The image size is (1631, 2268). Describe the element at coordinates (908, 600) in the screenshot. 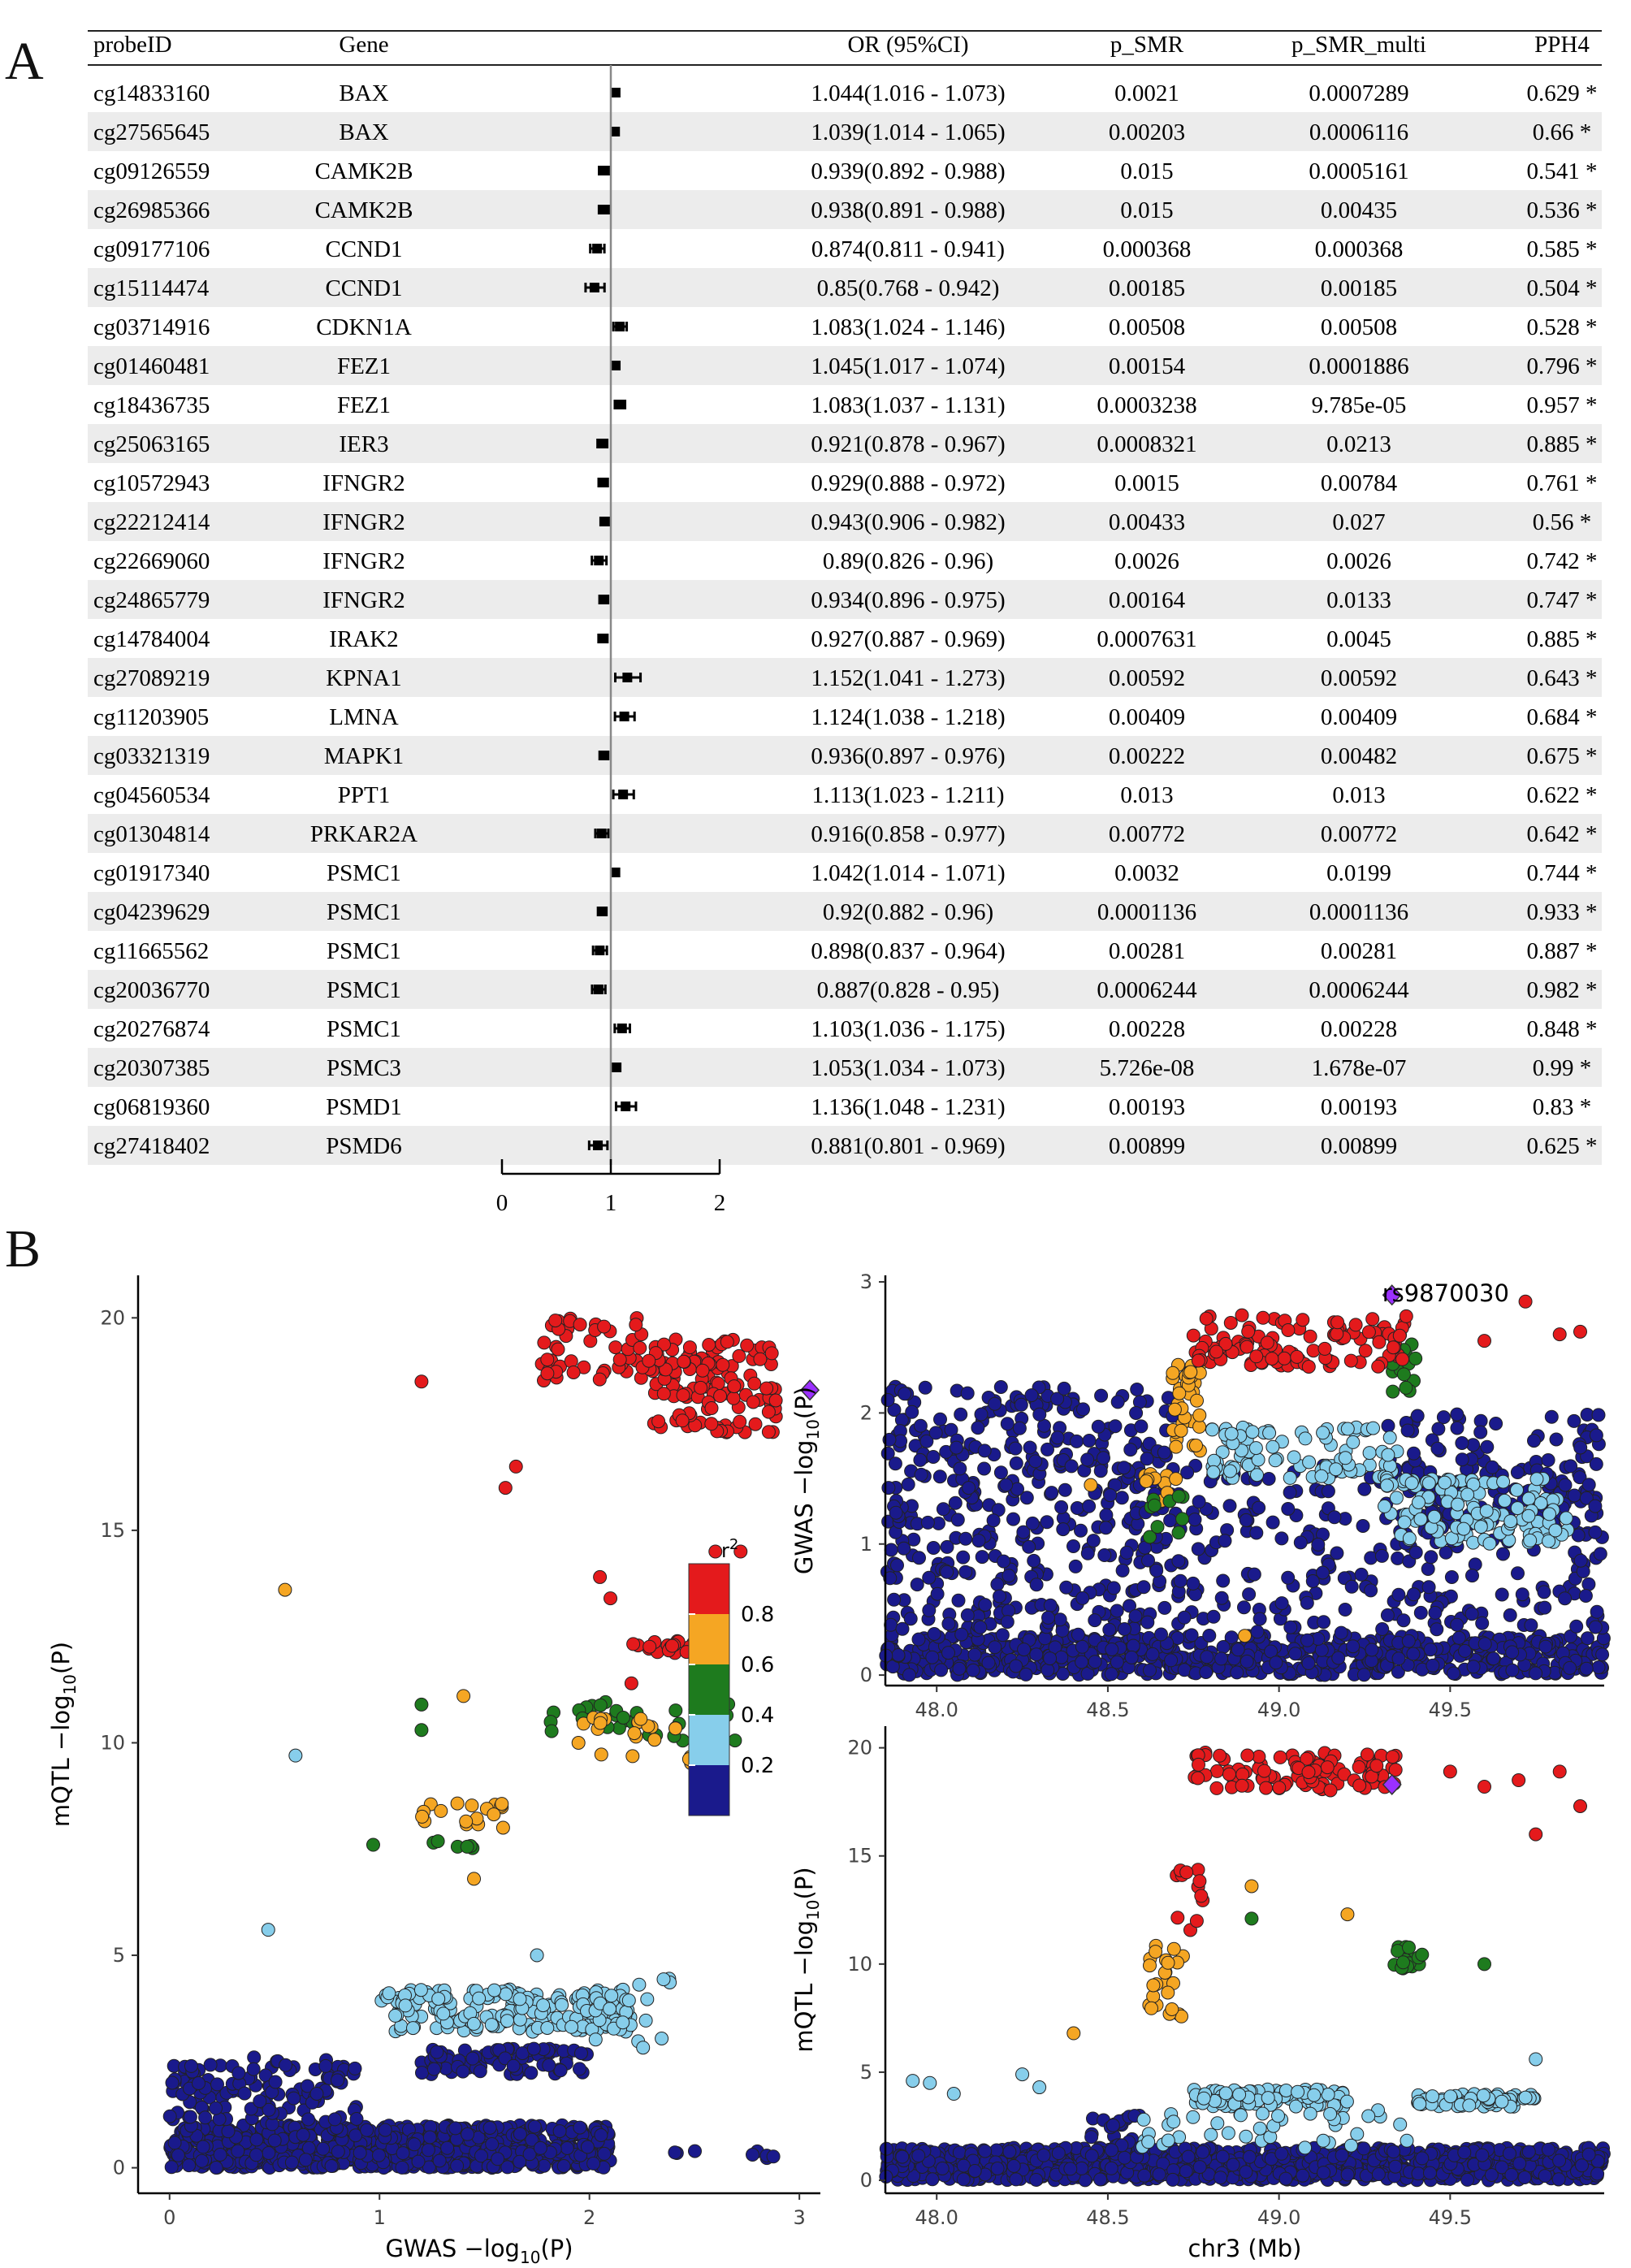

I see `or-ci: 0.934(0.896 - 0.975)` at that location.